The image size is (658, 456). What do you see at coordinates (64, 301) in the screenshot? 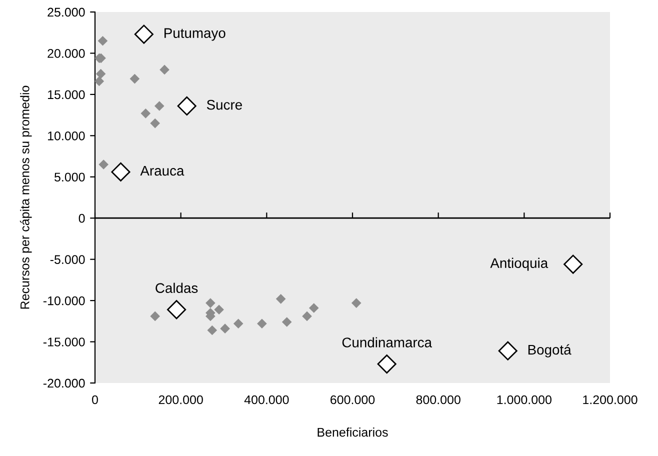
I see `y-tick-label: -10.000` at bounding box center [64, 301].